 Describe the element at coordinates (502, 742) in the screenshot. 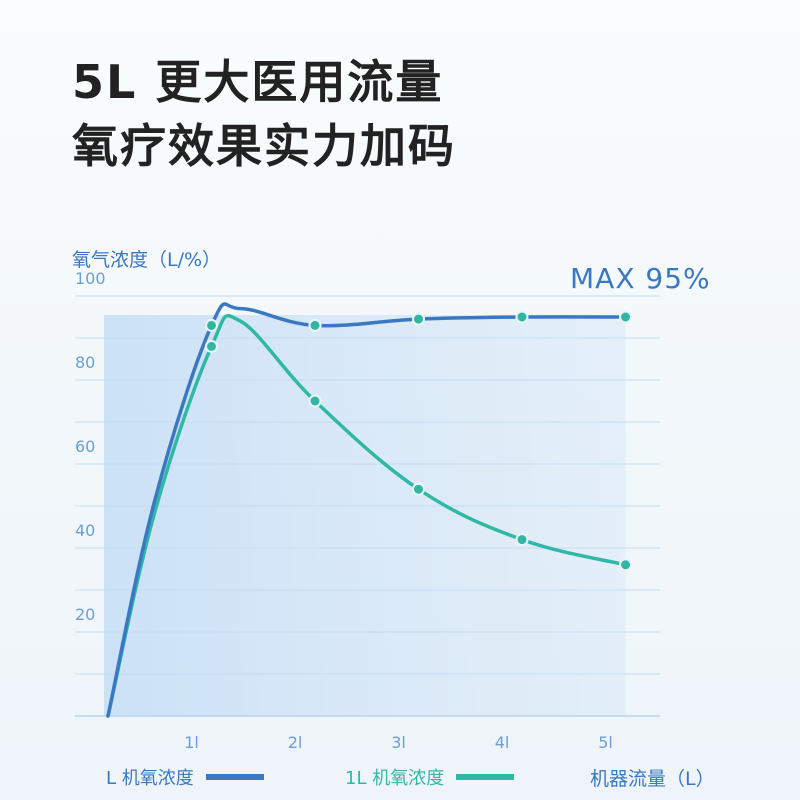

I see `x-tick-label: 4l` at that location.